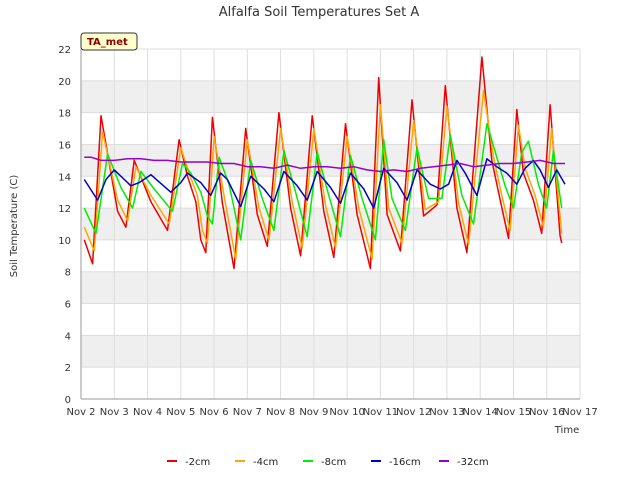  What do you see at coordinates (64, 145) in the screenshot?
I see `y-tick-label: 16` at bounding box center [64, 145].